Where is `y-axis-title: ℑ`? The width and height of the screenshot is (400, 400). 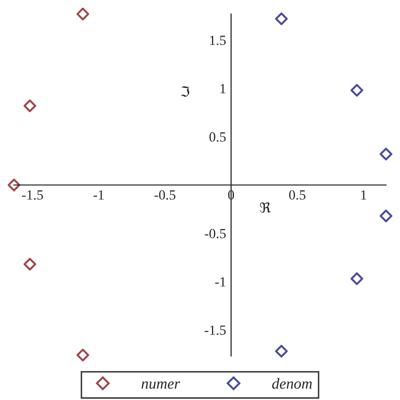
y-axis-title: ℑ is located at coordinates (185, 91).